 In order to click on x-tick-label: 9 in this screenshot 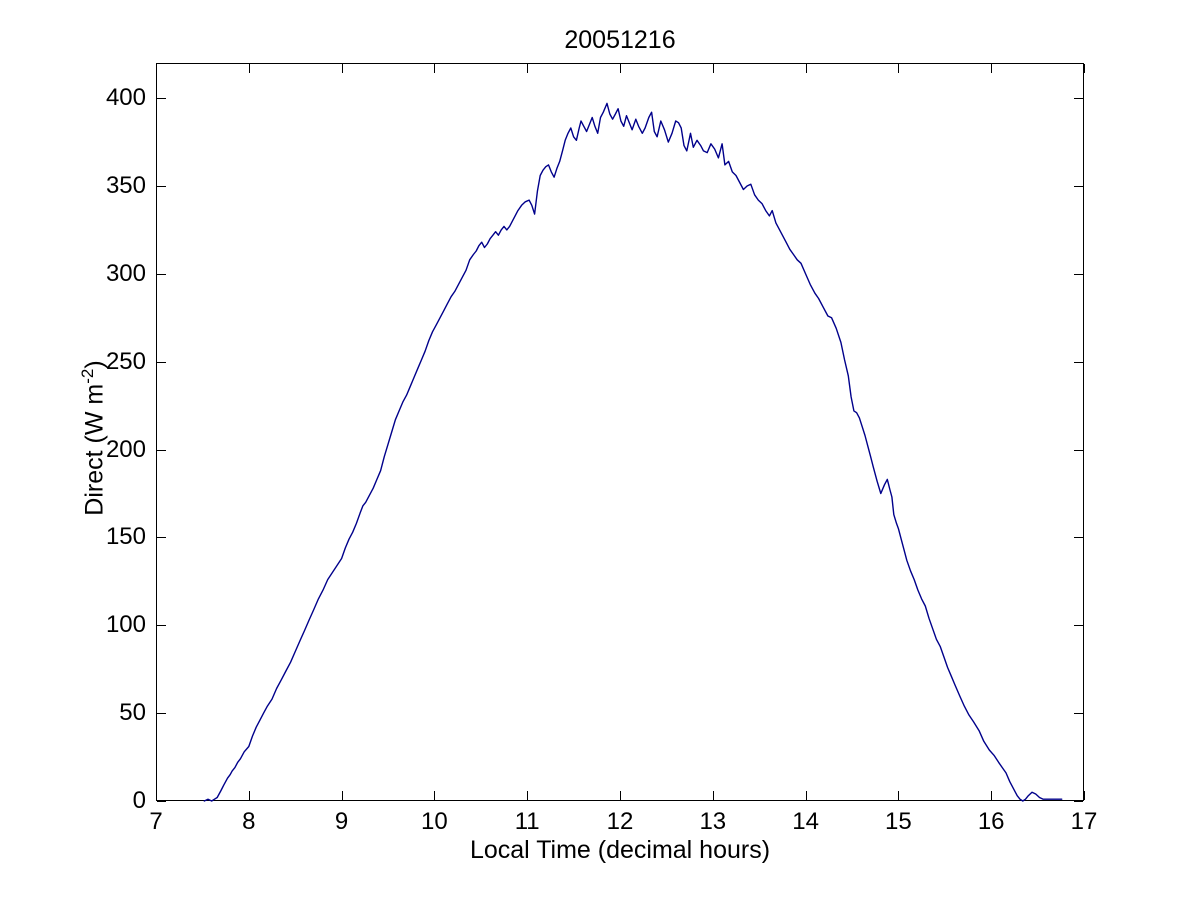, I will do `click(341, 821)`.